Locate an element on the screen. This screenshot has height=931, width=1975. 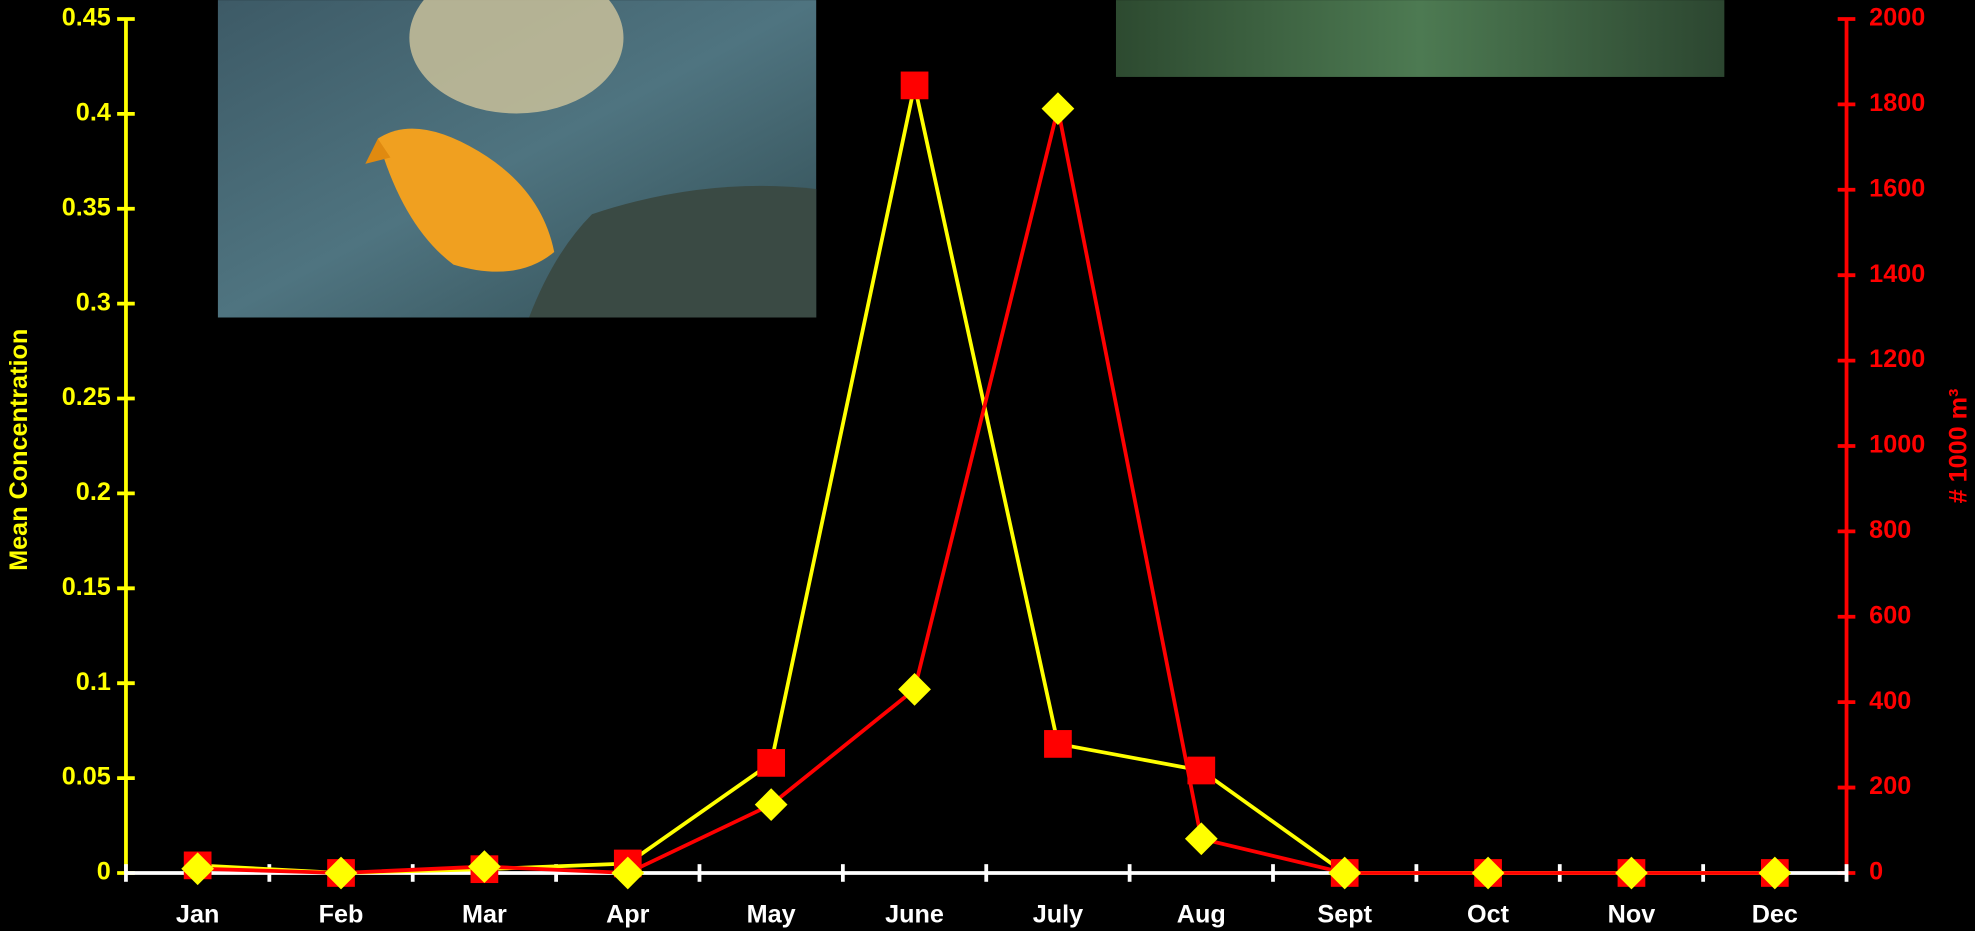
x-tick-label: Aug is located at coordinates (1201, 914).